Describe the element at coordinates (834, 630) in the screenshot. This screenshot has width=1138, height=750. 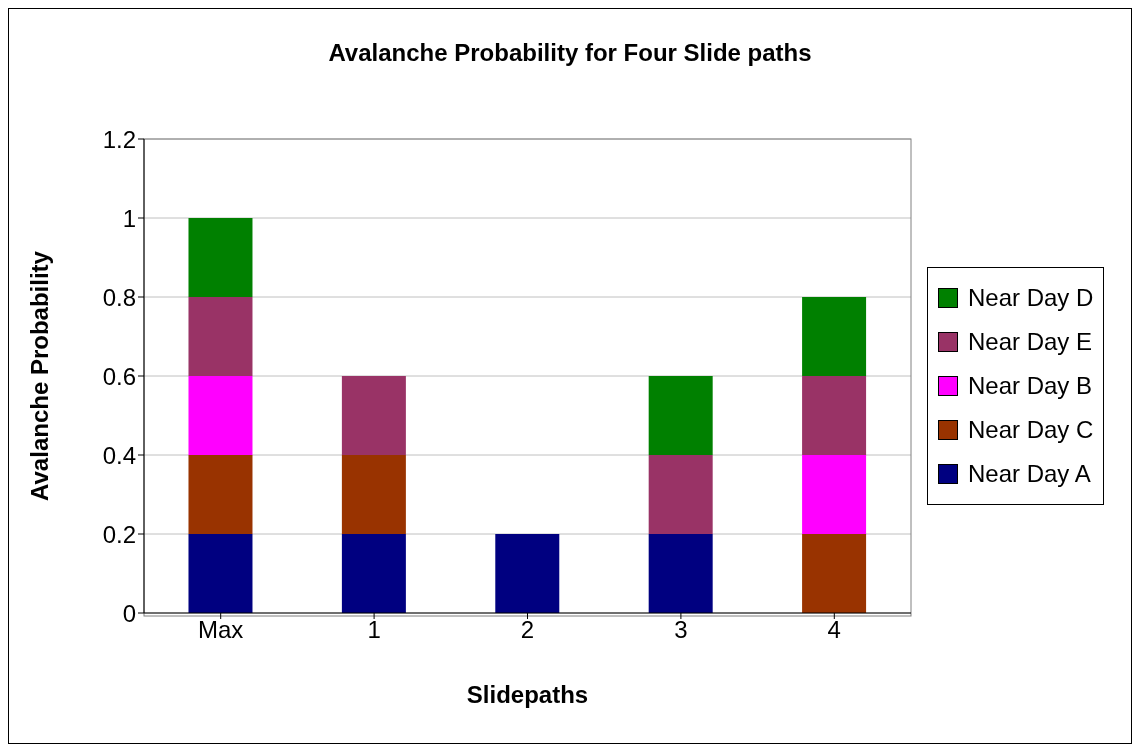
I see `x-tick-label: 4` at that location.